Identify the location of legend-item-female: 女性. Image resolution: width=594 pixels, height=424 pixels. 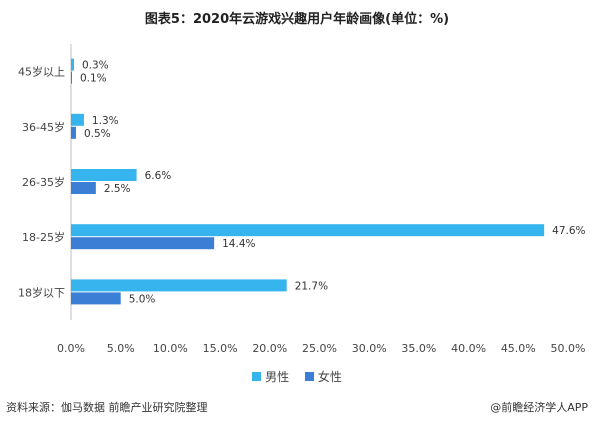
(323, 376).